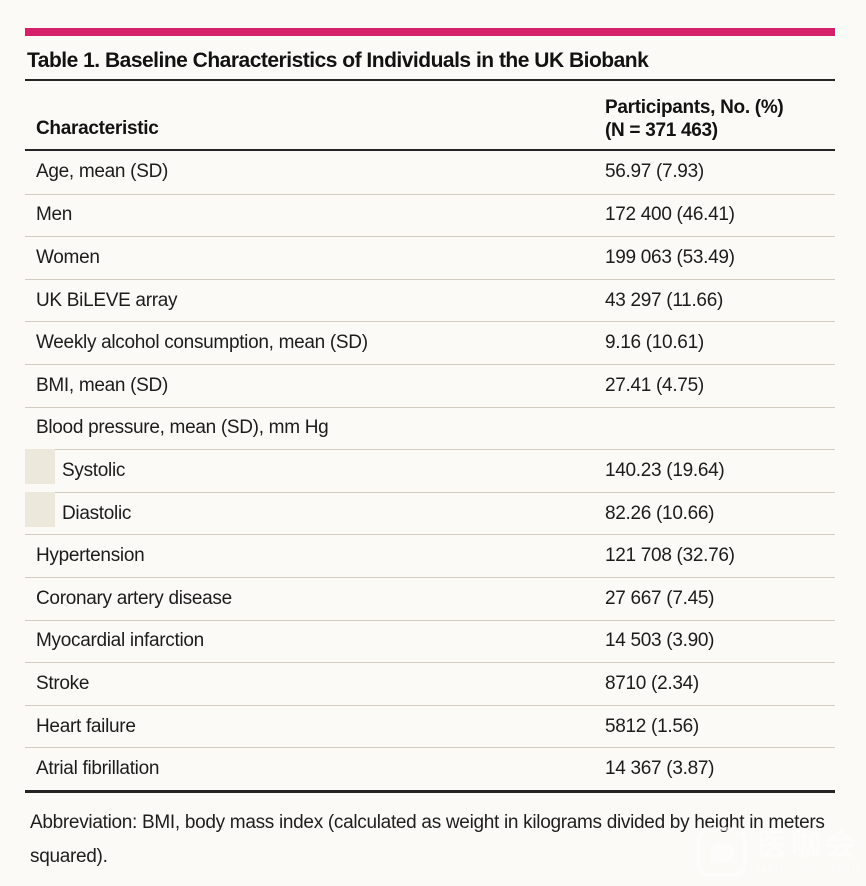 Image resolution: width=866 pixels, height=886 pixels. I want to click on table-row: Diastolic 82.26 (10.66), so click(430, 513).